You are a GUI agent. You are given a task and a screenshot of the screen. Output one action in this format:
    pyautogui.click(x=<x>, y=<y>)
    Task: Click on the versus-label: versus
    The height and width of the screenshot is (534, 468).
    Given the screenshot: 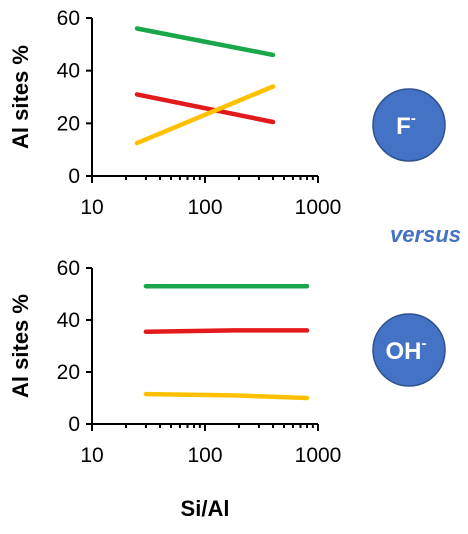 What is the action you would take?
    pyautogui.click(x=425, y=234)
    